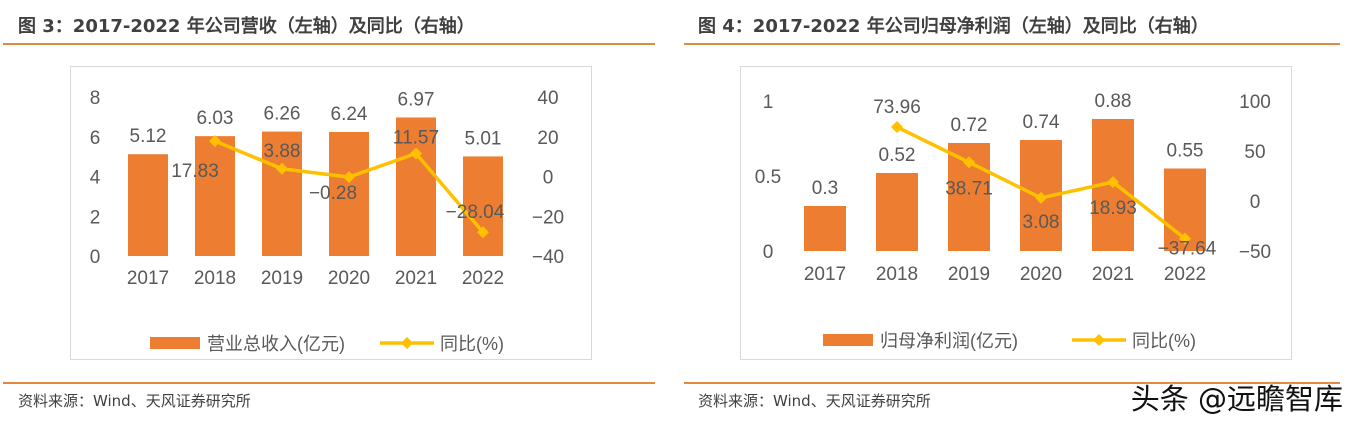 The width and height of the screenshot is (1355, 428). Describe the element at coordinates (282, 151) in the screenshot. I see `line-data-label: 3.88` at that location.